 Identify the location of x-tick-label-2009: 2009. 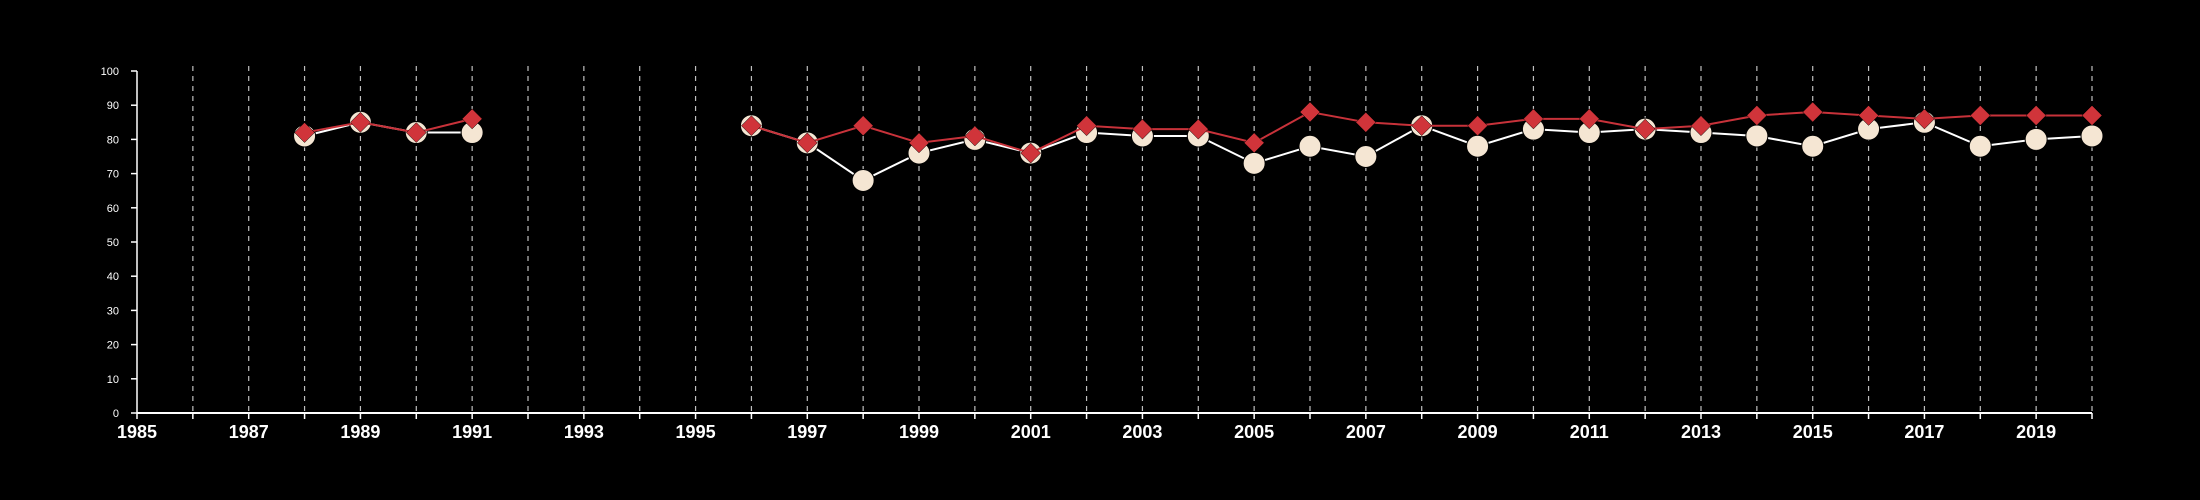
(1478, 432).